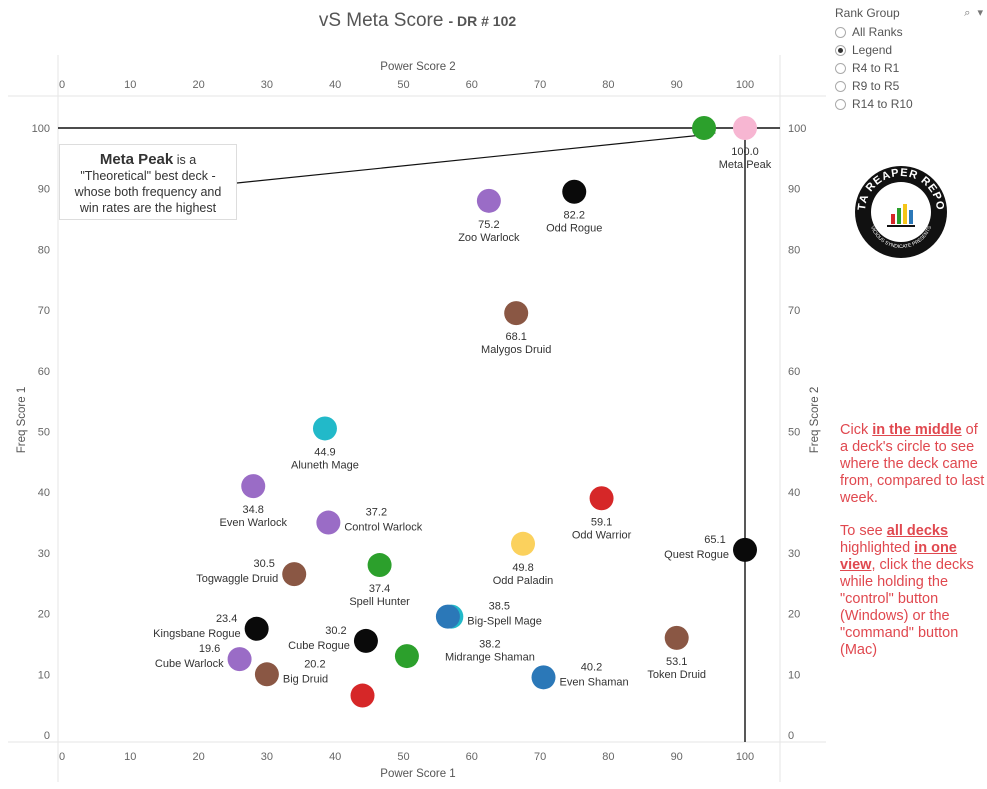 The height and width of the screenshot is (789, 987). What do you see at coordinates (677, 757) in the screenshot?
I see `x-tick-bottom: 90` at bounding box center [677, 757].